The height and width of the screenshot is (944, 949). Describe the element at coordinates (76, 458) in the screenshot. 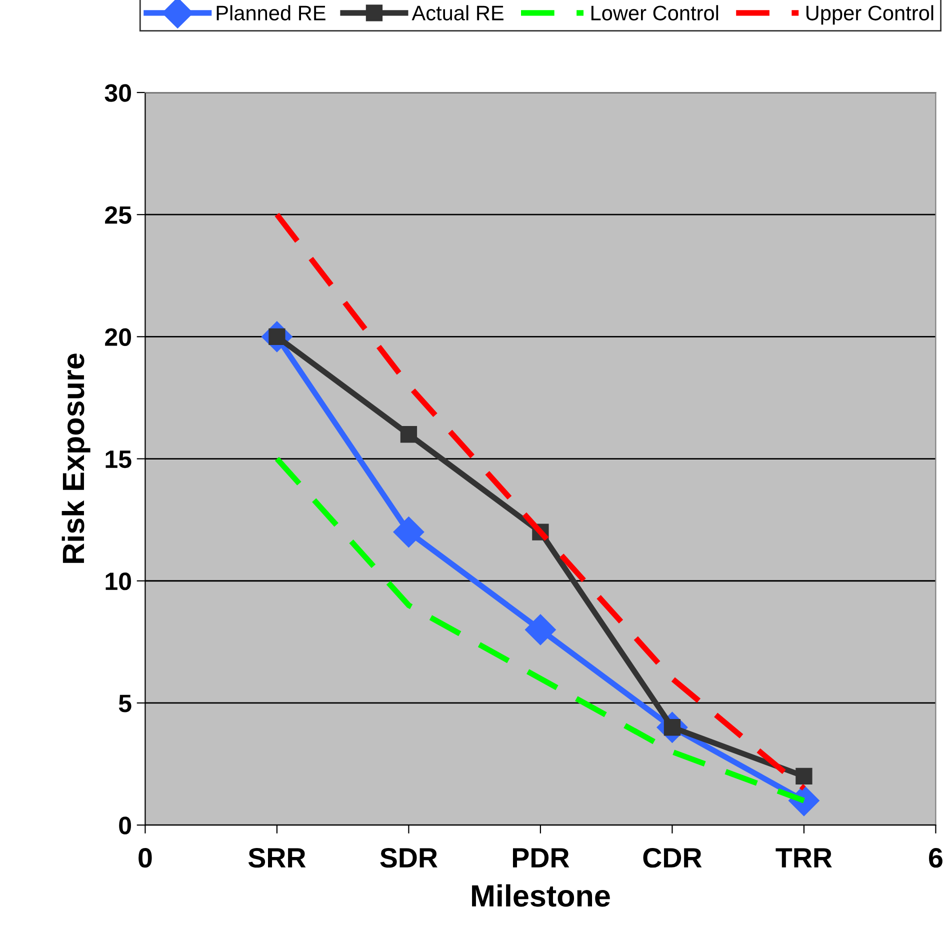

I see `y-axis-title: Risk Exposure` at that location.